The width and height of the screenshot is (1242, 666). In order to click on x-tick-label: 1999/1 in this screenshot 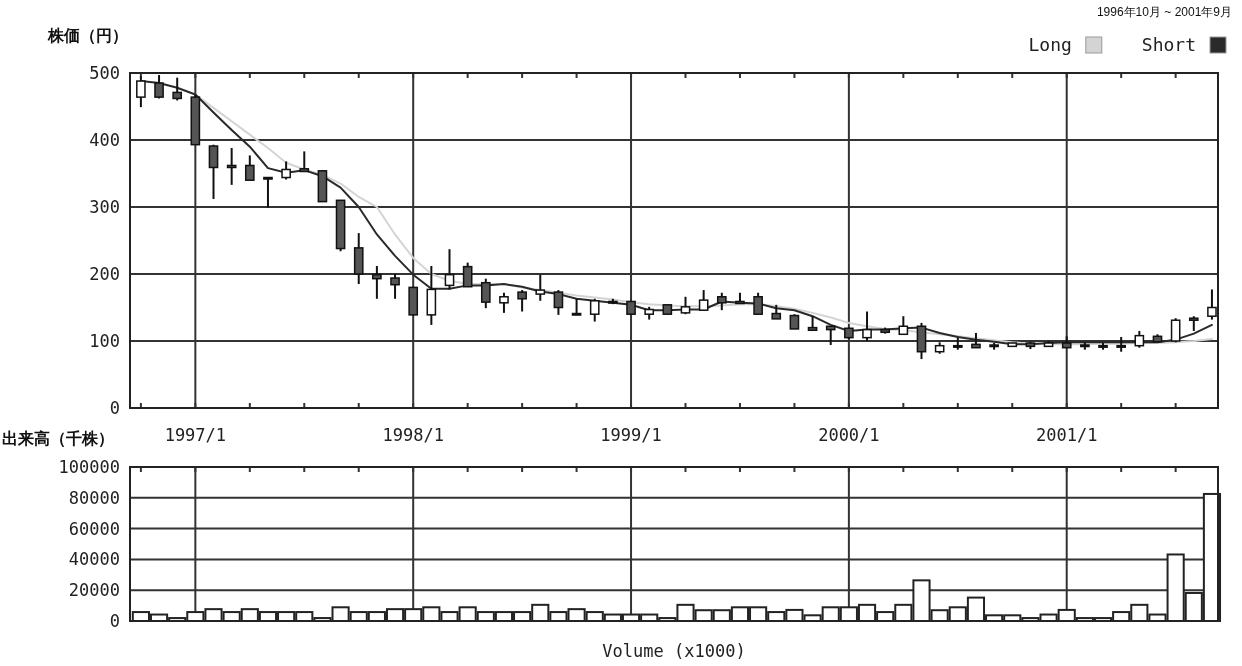, I will do `click(631, 435)`.